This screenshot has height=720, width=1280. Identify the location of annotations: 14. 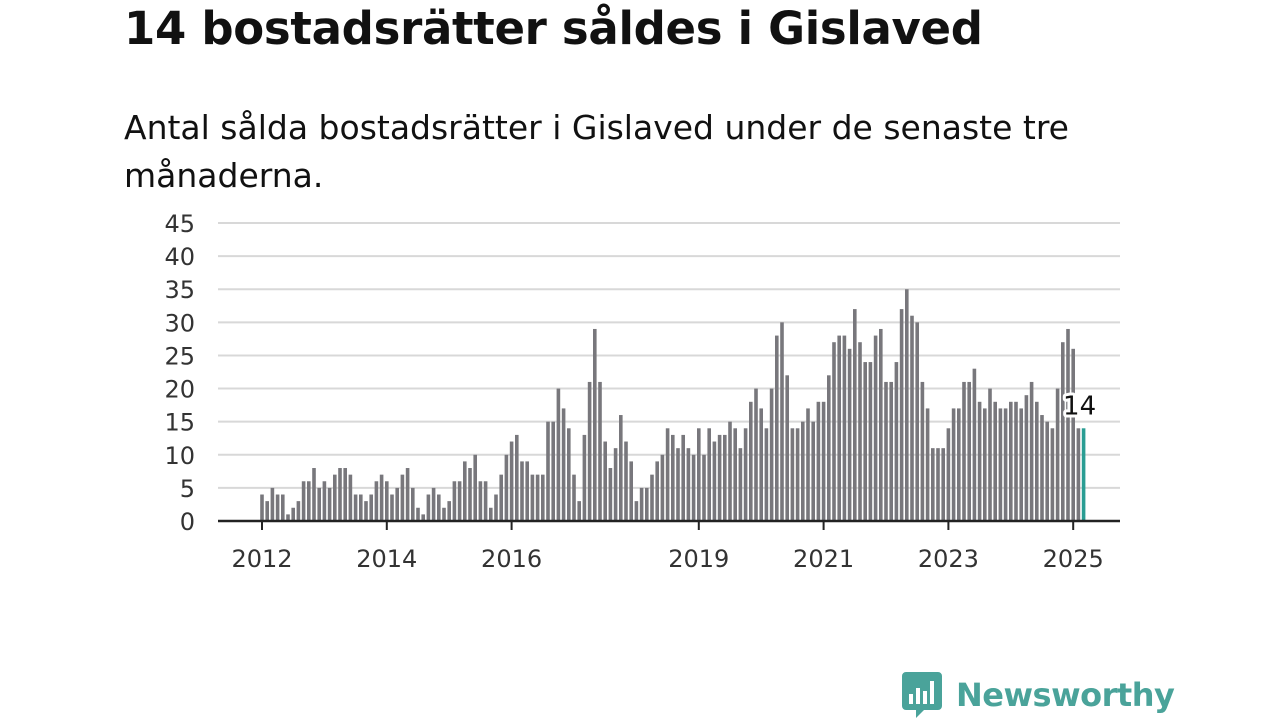
(1079, 406).